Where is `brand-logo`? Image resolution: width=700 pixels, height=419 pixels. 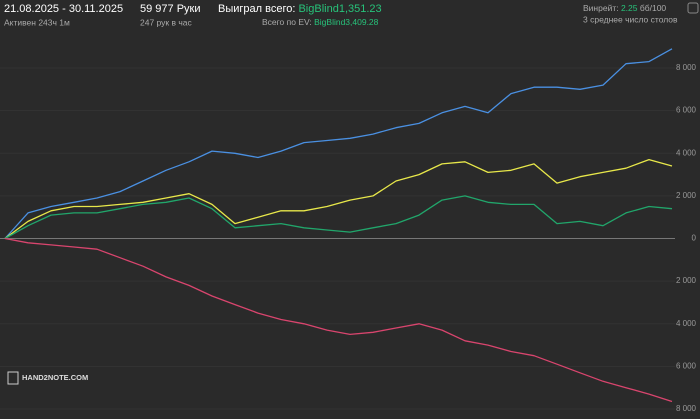 brand-logo is located at coordinates (13, 378).